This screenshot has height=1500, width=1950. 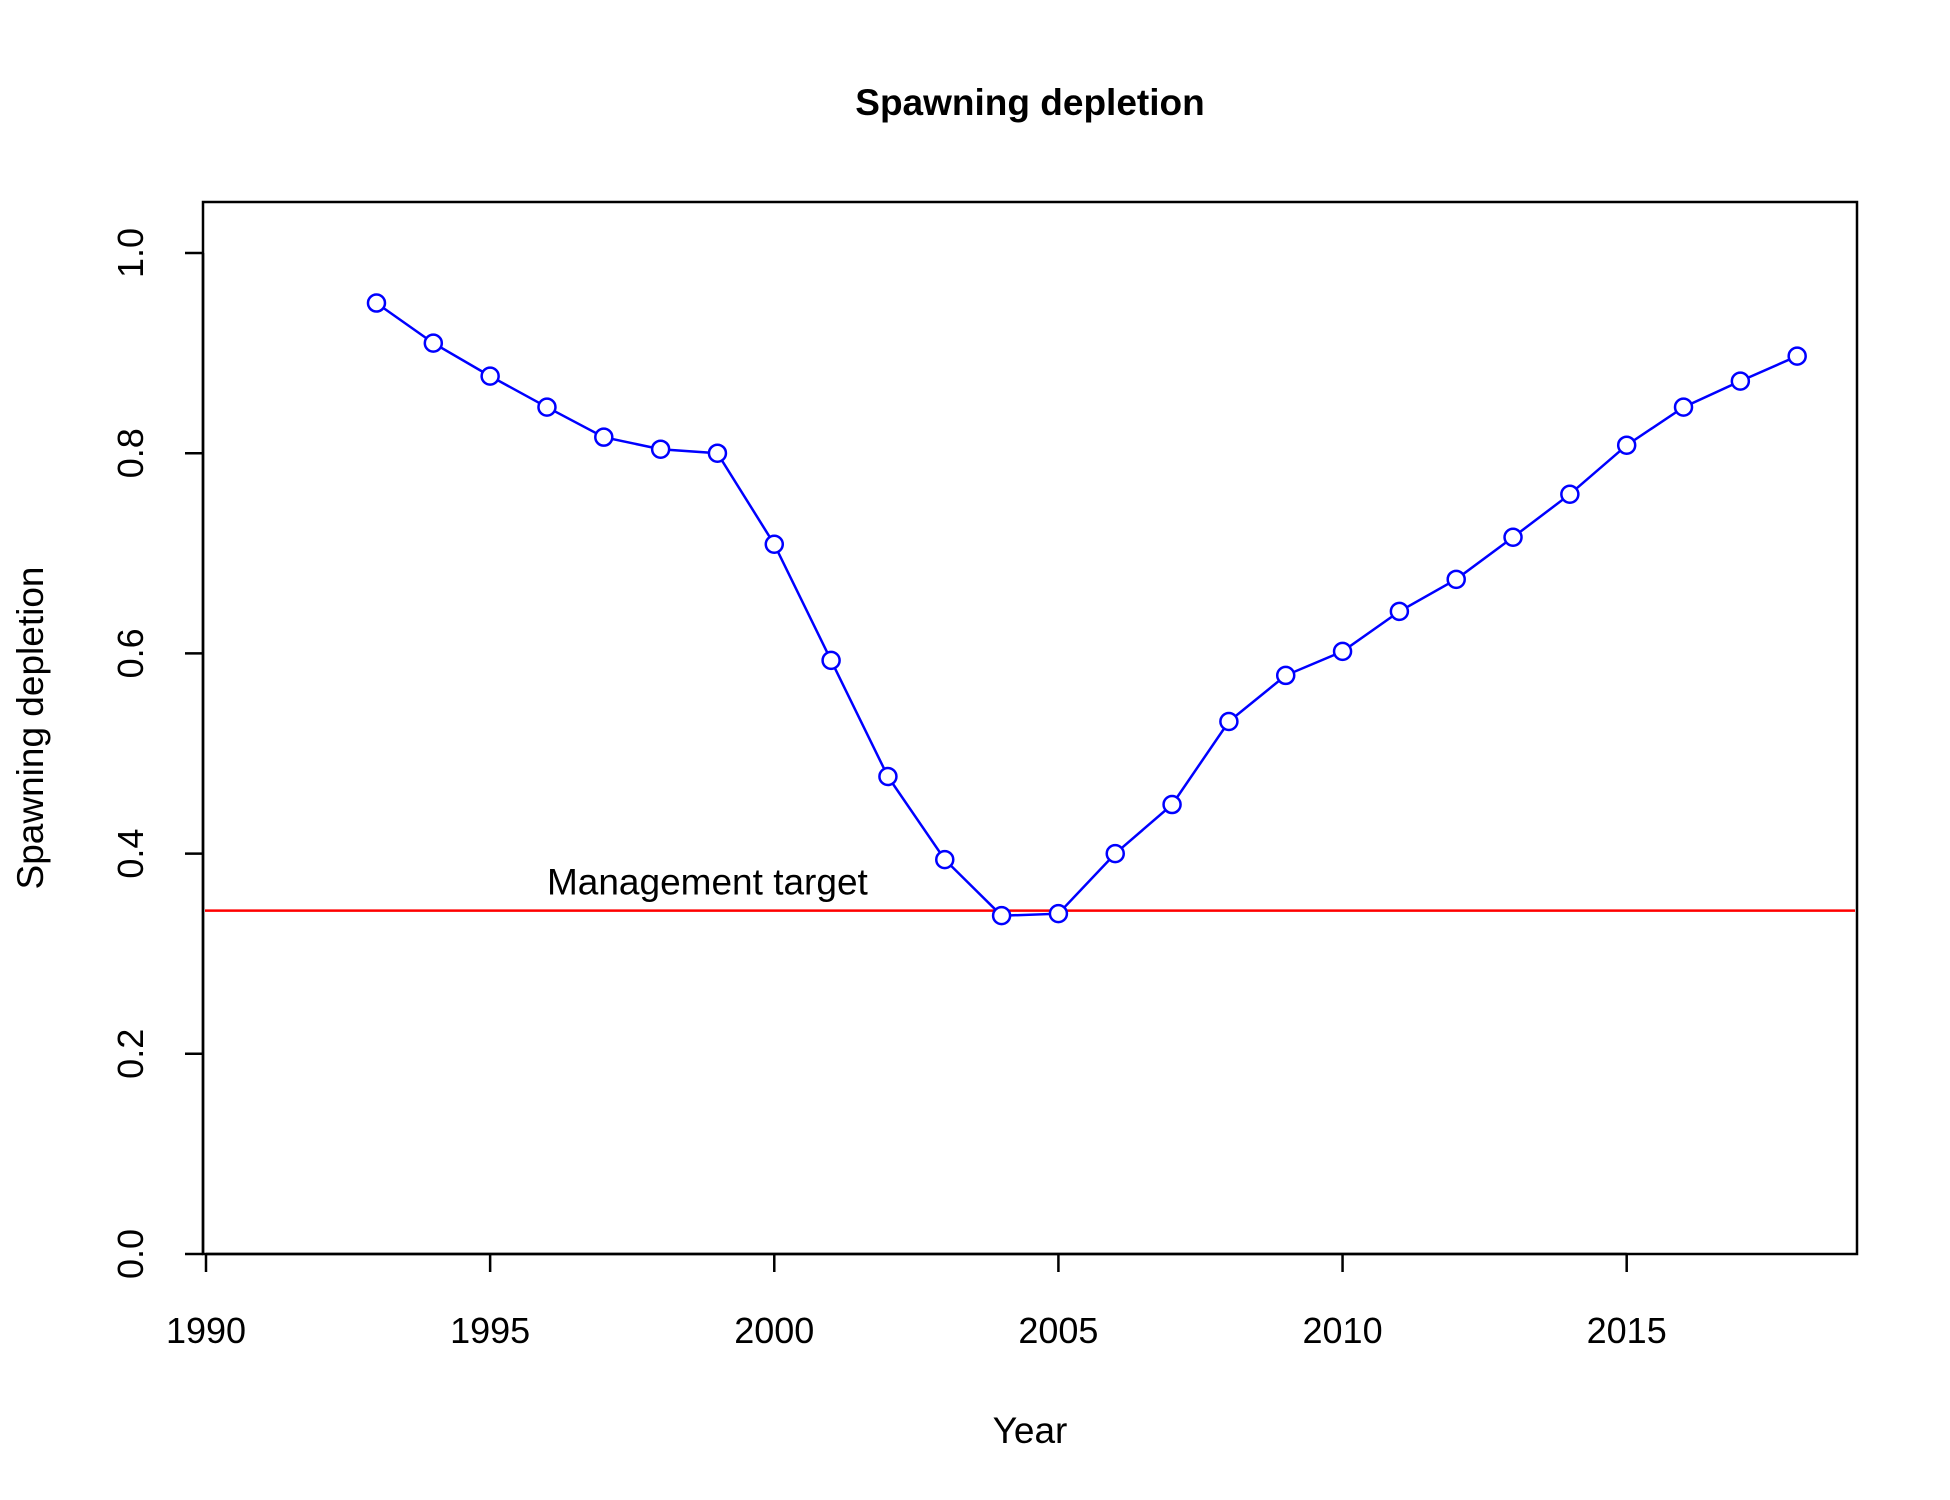 What do you see at coordinates (130, 253) in the screenshot?
I see `y-tick-label: 1.0` at bounding box center [130, 253].